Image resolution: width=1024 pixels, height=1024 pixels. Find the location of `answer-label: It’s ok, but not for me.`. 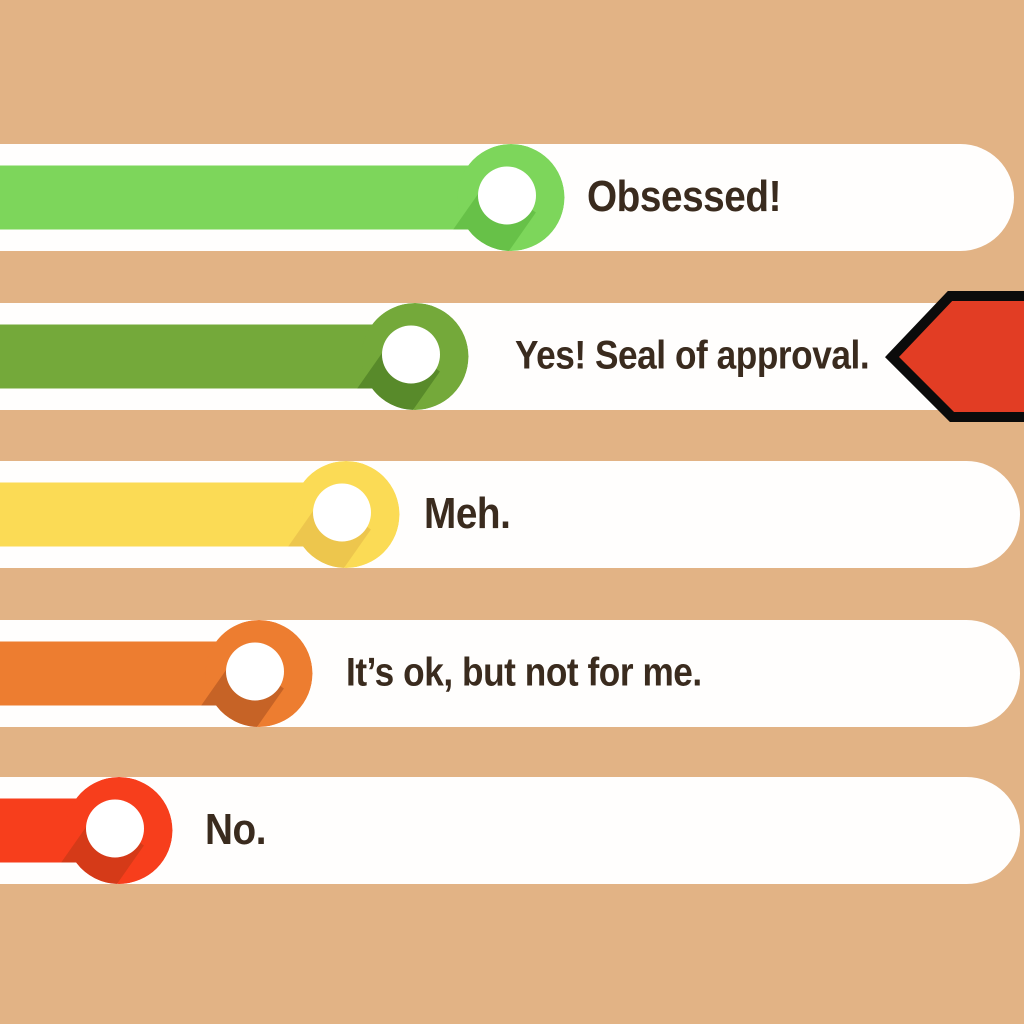

answer-label: It’s ok, but not for me. is located at coordinates (524, 672).